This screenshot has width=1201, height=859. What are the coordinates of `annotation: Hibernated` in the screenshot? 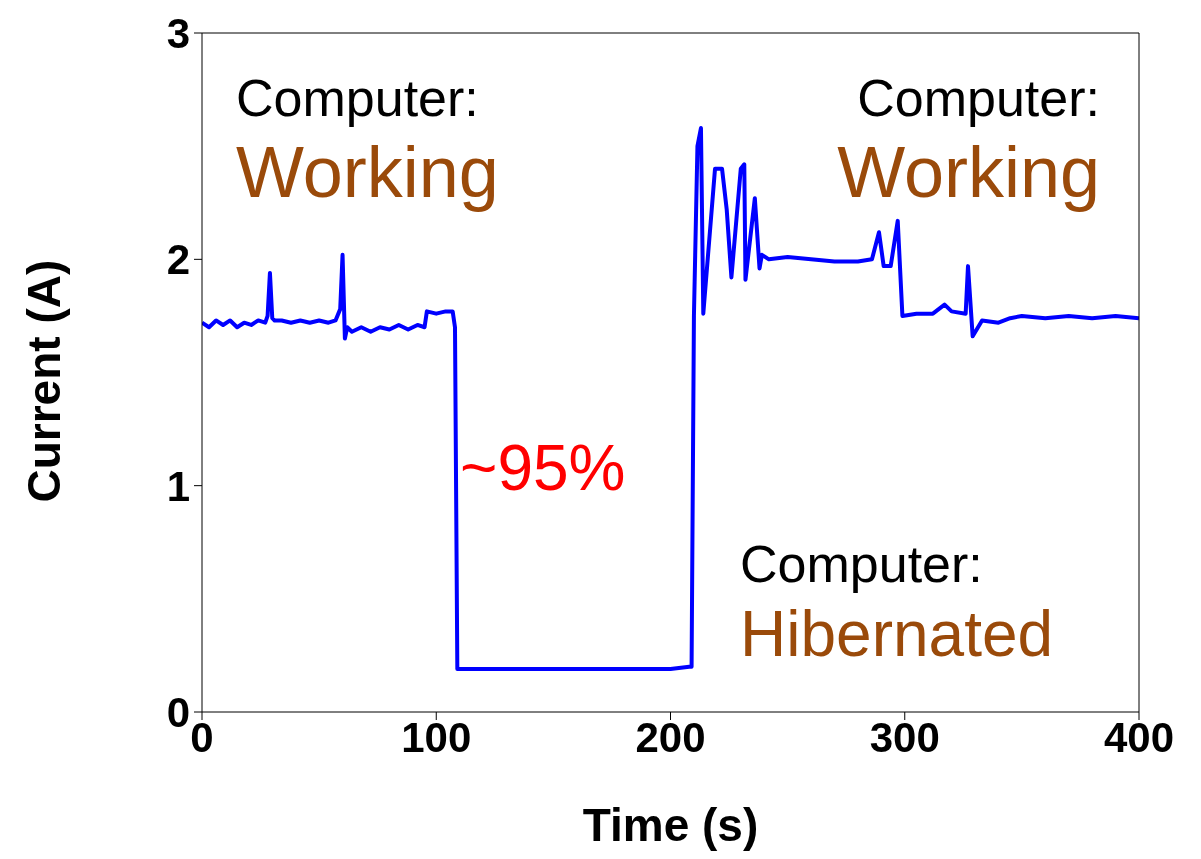 It's located at (897, 634).